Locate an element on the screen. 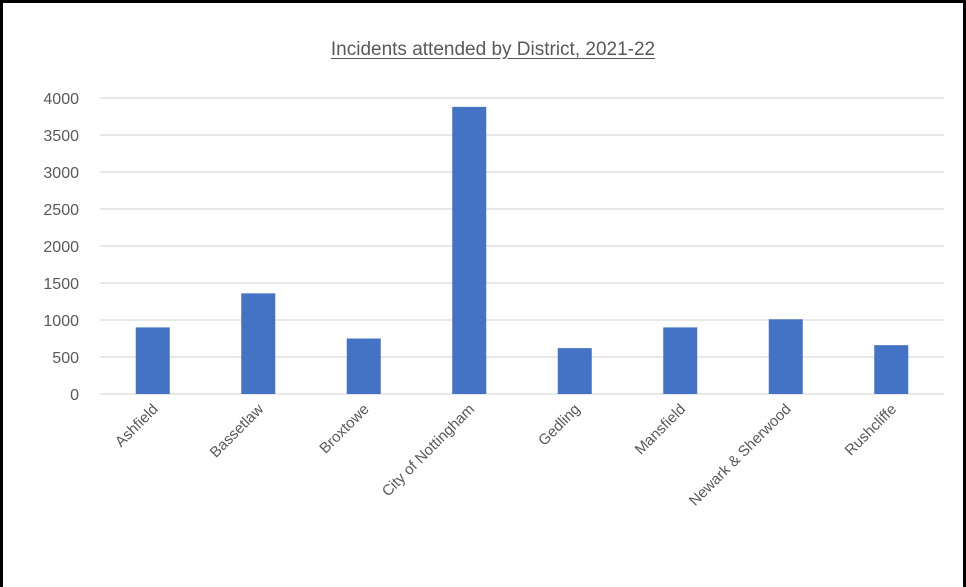 The height and width of the screenshot is (587, 966). y-tick-label: 1500 is located at coordinates (61, 284).